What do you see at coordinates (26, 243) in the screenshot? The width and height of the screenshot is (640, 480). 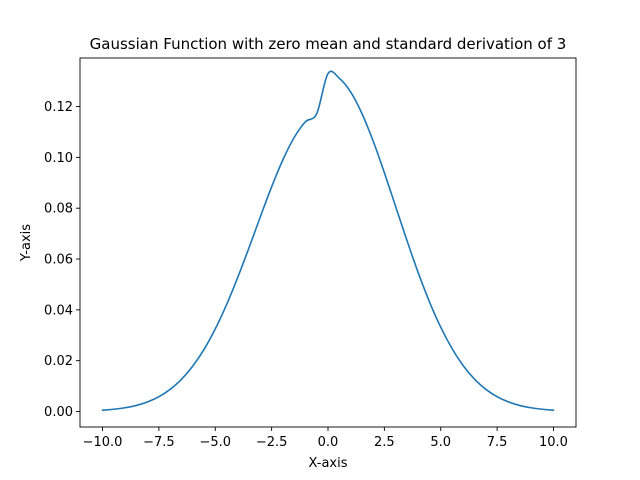 I see `y-axis-label: Y-axis` at bounding box center [26, 243].